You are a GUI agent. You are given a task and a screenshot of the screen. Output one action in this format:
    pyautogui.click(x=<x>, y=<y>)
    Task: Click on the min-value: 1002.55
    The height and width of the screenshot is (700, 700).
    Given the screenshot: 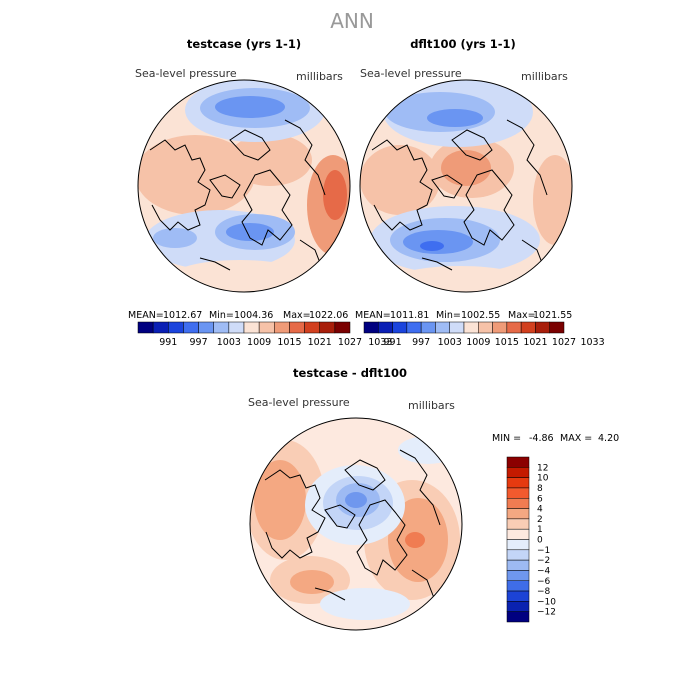 What is the action you would take?
    pyautogui.click(x=480, y=315)
    